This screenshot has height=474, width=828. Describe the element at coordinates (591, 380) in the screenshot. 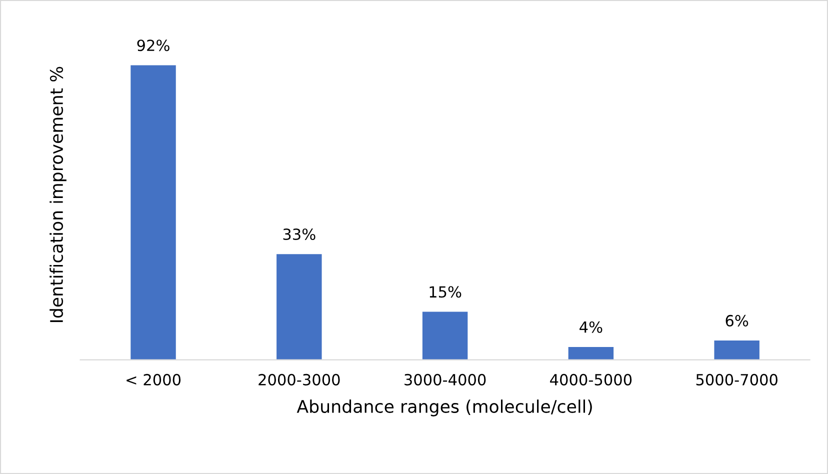

I see `x-tick-label: 4000-5000` at that location.